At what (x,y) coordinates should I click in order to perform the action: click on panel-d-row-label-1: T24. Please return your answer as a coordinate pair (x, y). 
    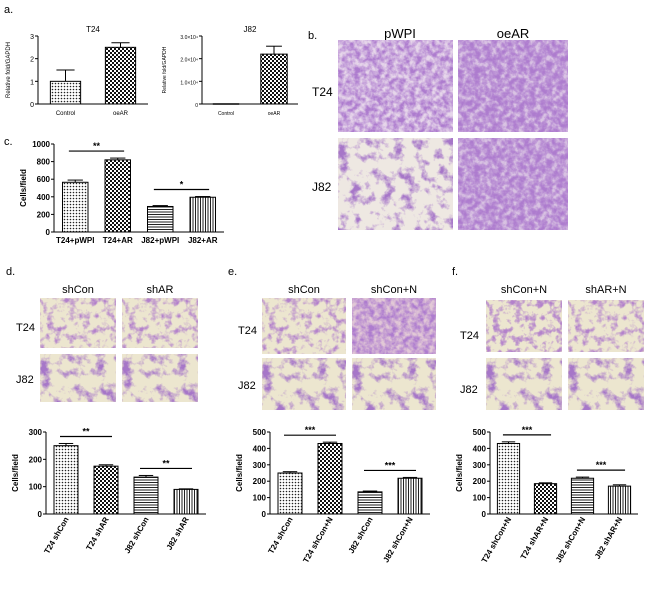
    Looking at the image, I should click on (25, 328).